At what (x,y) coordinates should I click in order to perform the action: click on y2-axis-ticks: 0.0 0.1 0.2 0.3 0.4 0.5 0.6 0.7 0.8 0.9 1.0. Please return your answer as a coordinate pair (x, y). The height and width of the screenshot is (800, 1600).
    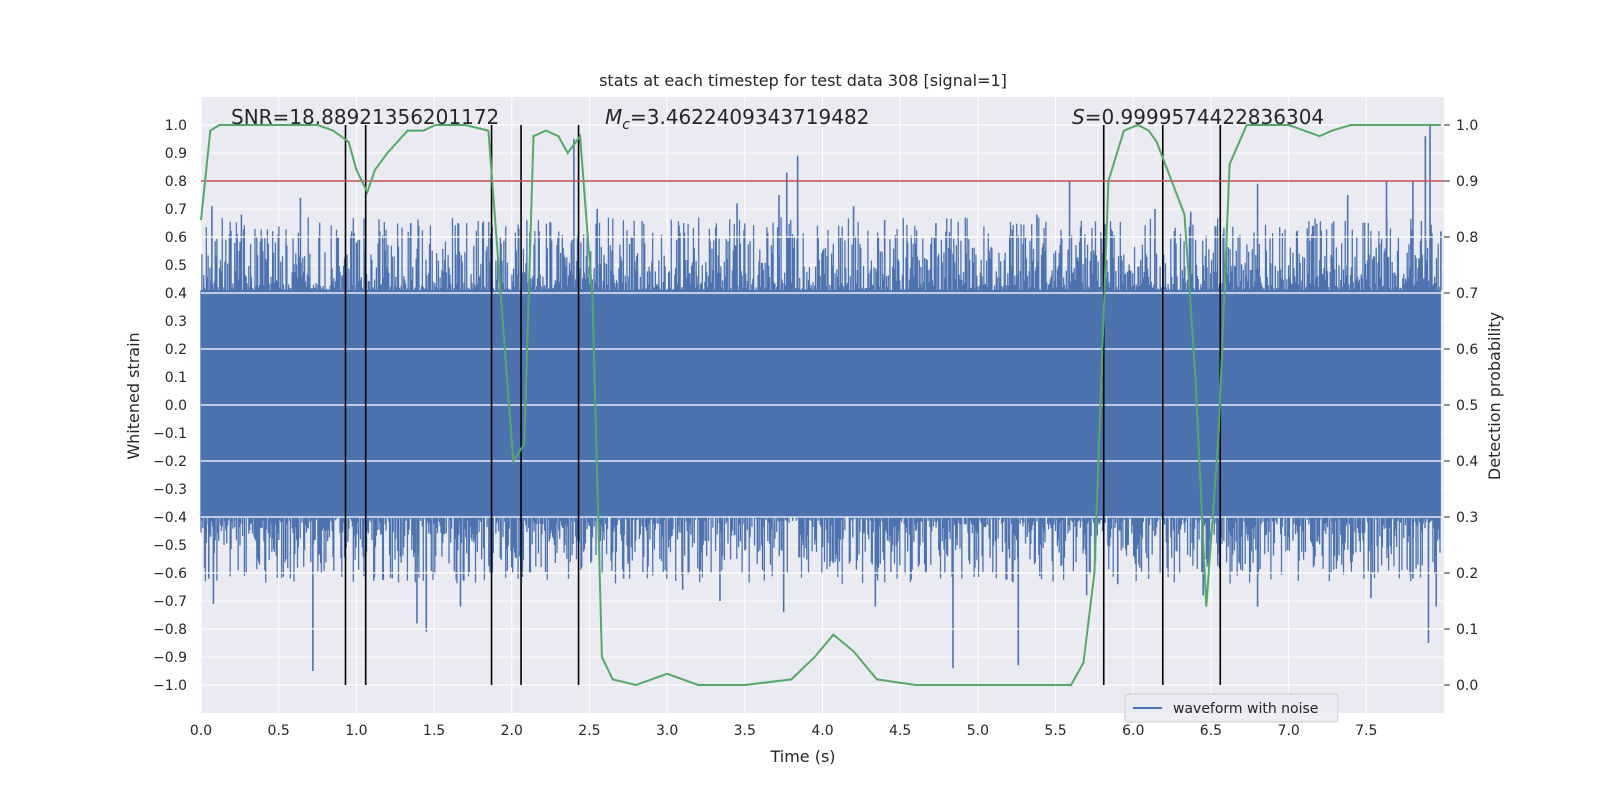
    Looking at the image, I should click on (1461, 406).